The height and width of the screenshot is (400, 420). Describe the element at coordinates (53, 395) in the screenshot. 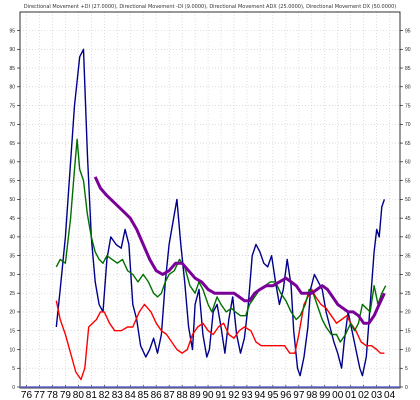

I see `x-tick-label: 78` at that location.